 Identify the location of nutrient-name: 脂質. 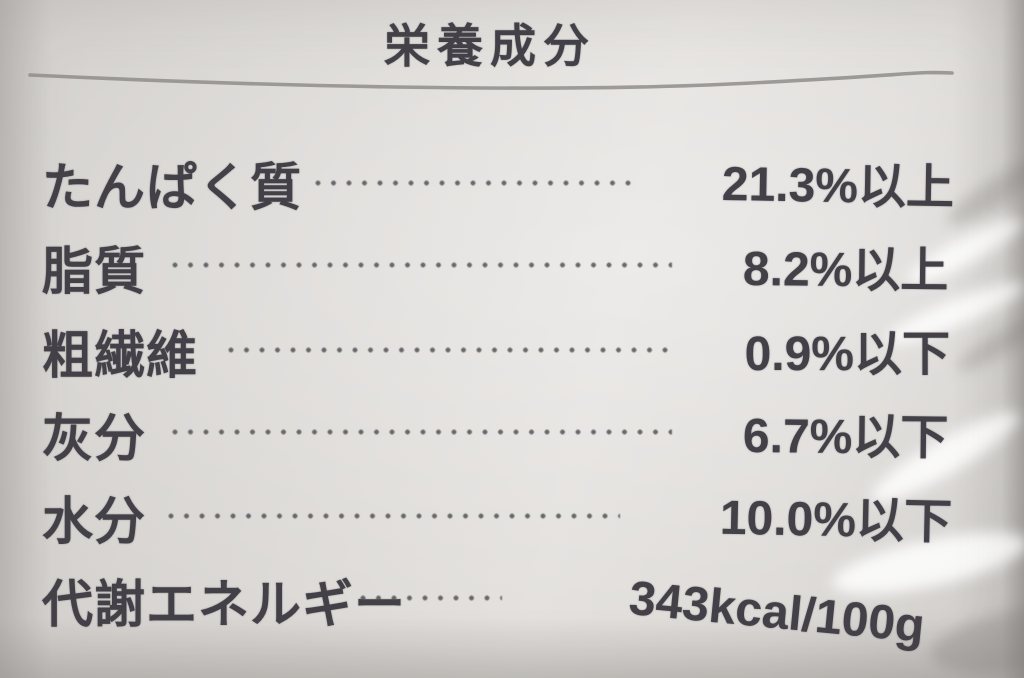
(94, 271).